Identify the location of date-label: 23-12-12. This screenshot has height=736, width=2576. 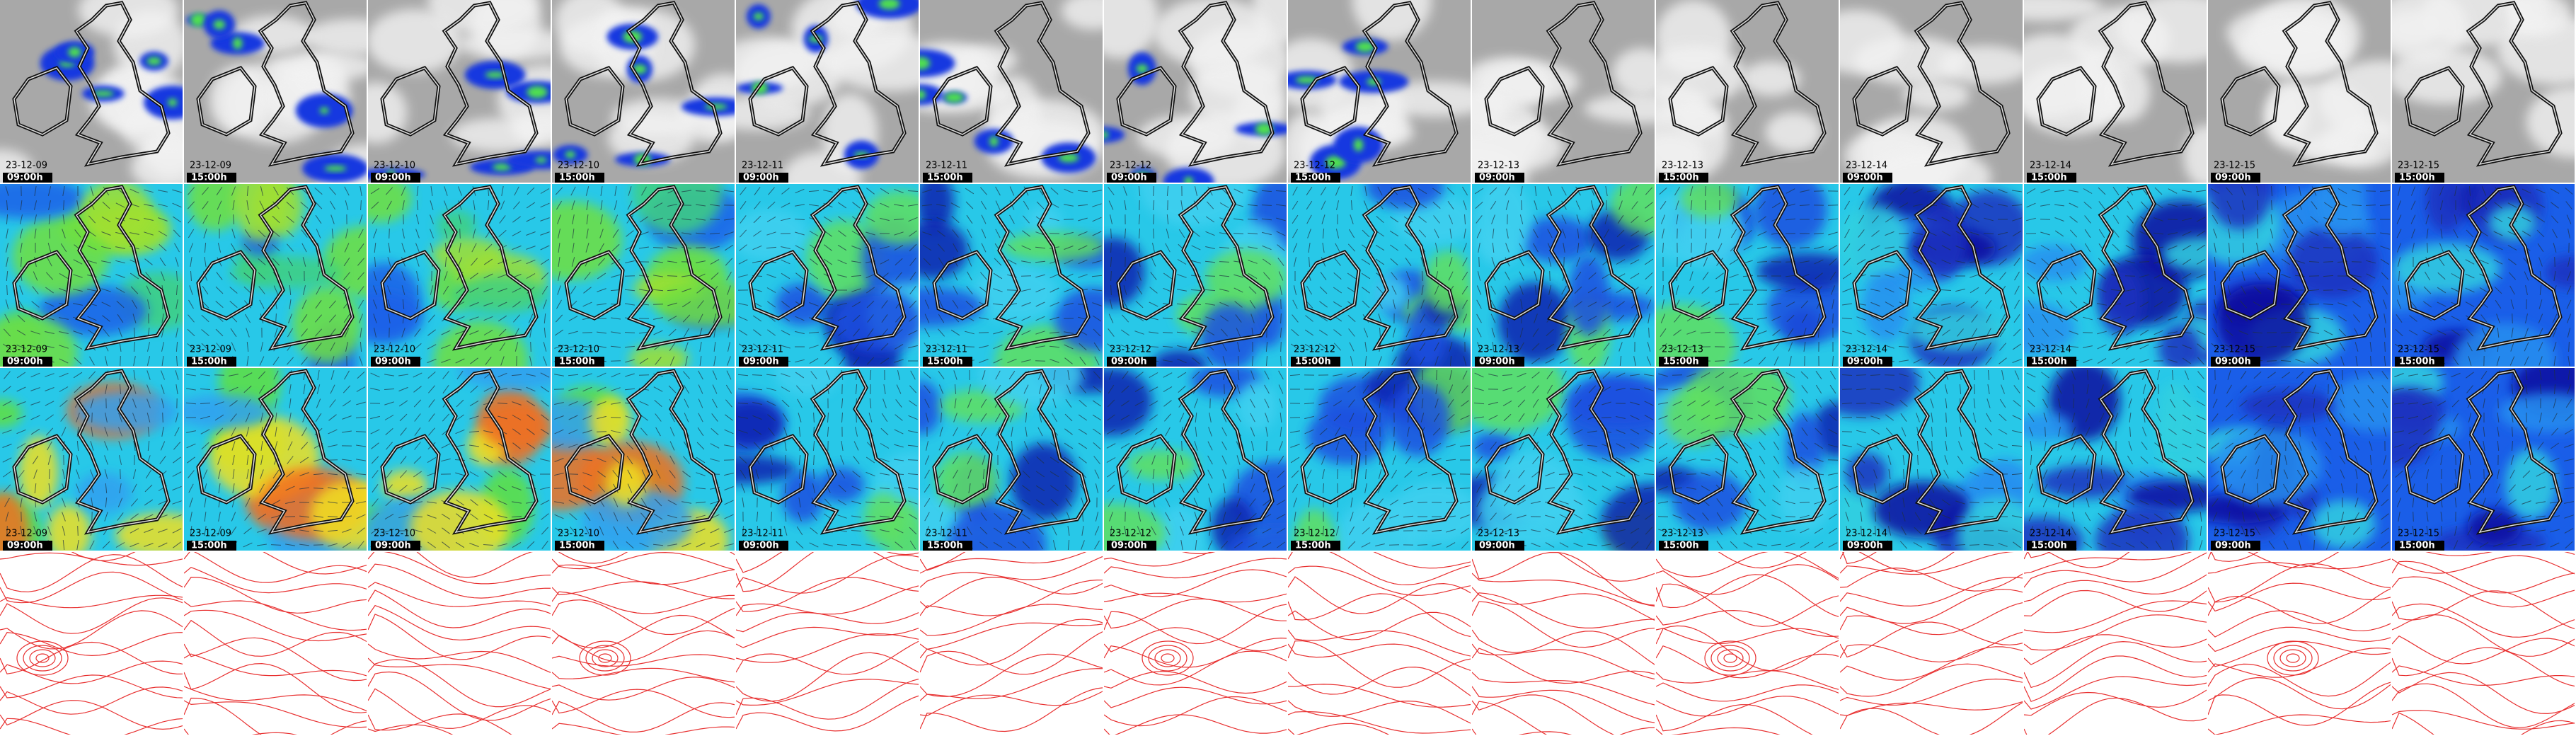
(1315, 534).